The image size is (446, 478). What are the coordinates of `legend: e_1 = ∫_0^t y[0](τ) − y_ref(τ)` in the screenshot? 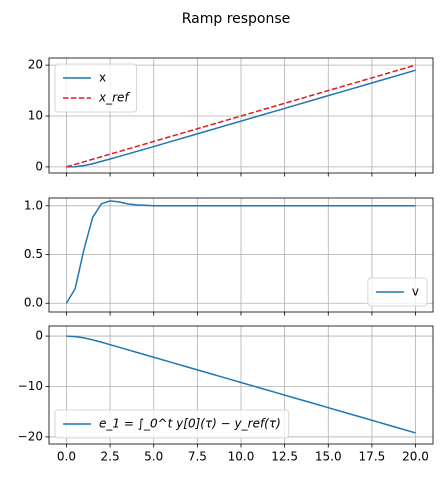 It's located at (172, 424).